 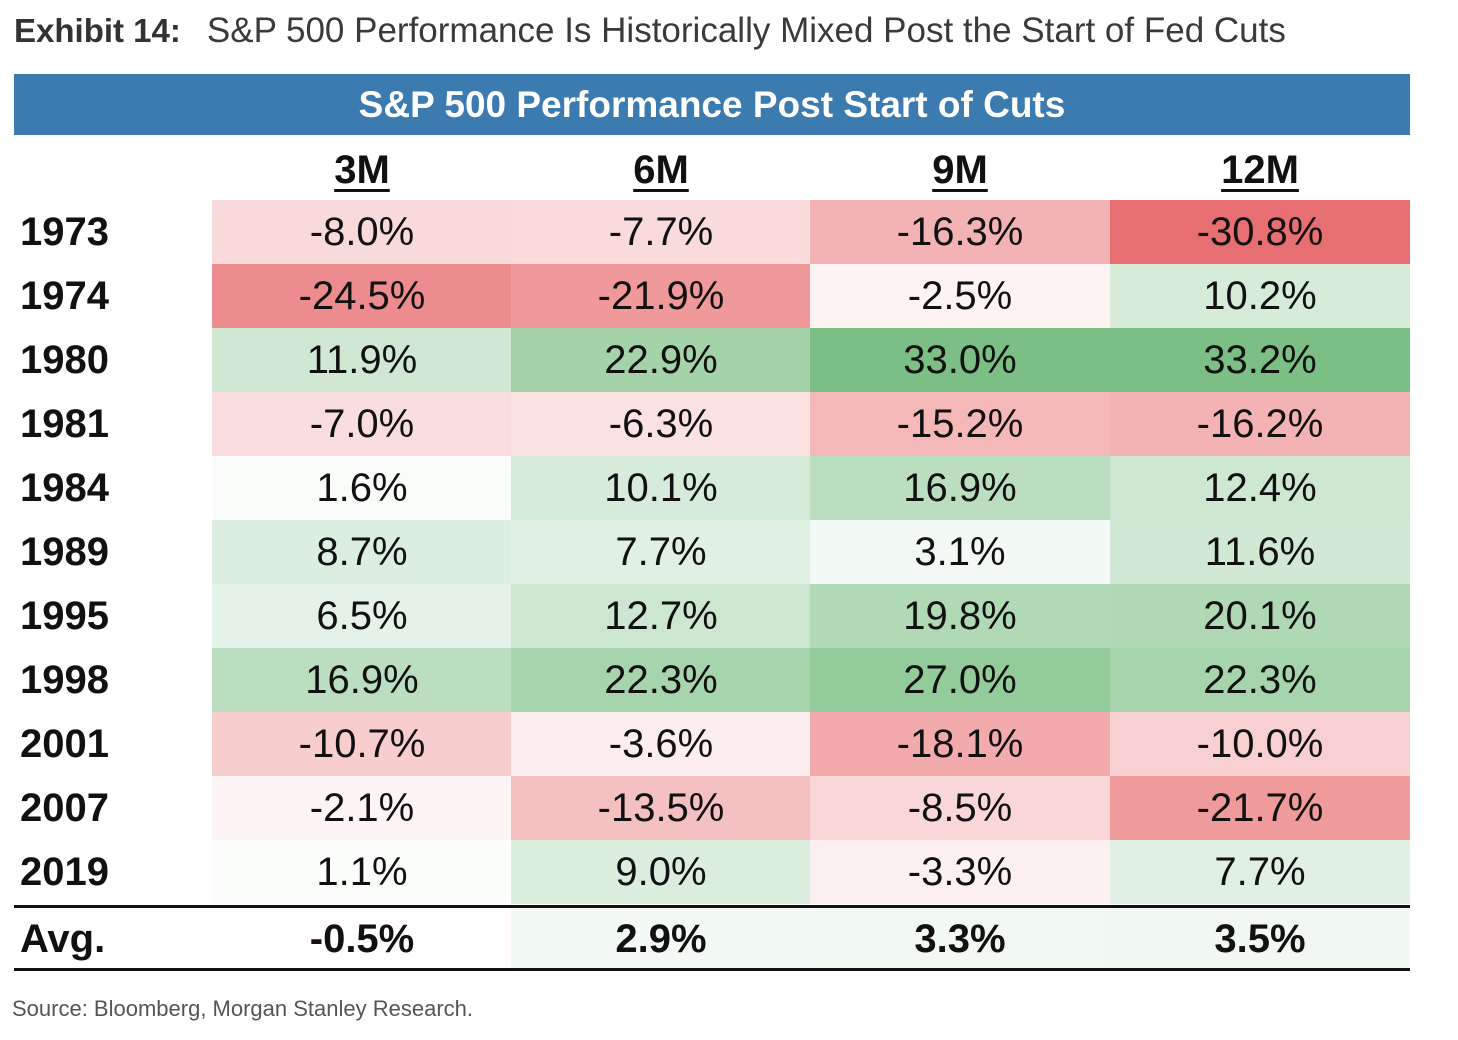 I want to click on cell-1974-9m: -2.5%, so click(x=960, y=296).